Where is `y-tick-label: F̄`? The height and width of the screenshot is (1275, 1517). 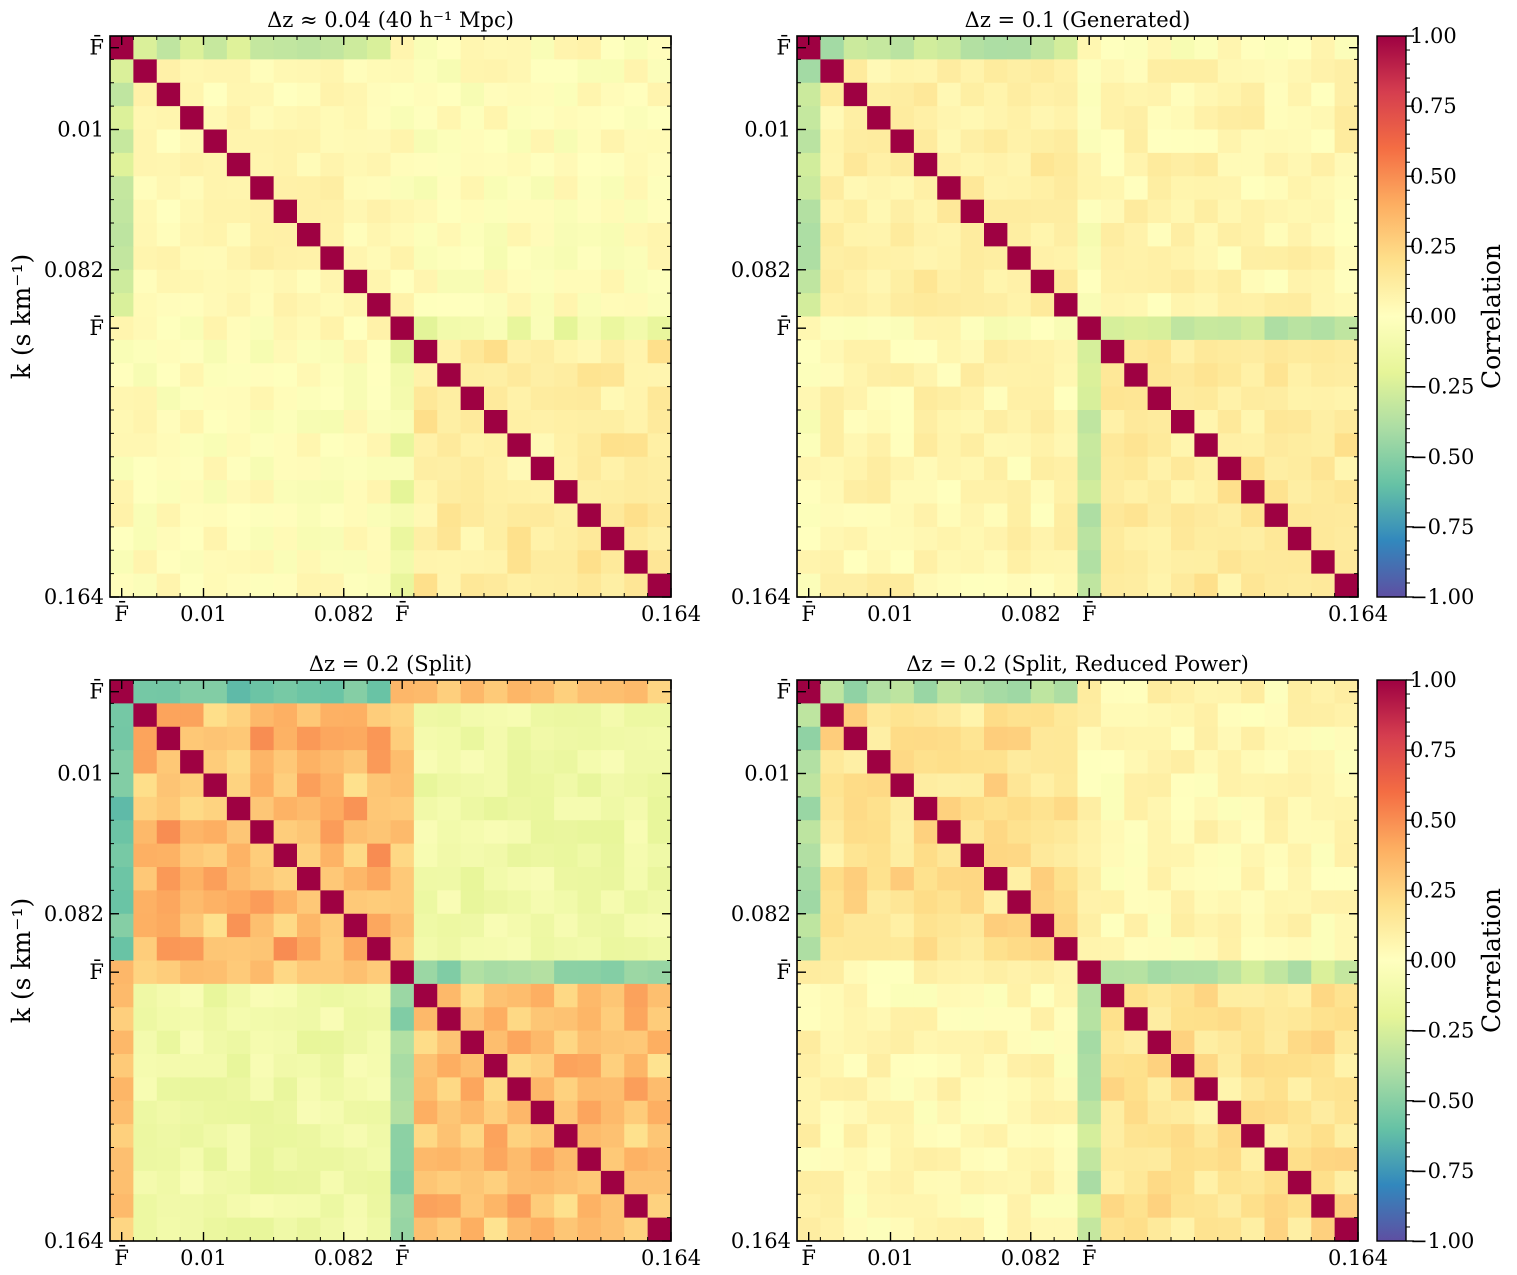 y-tick-label: F̄ is located at coordinates (783, 691).